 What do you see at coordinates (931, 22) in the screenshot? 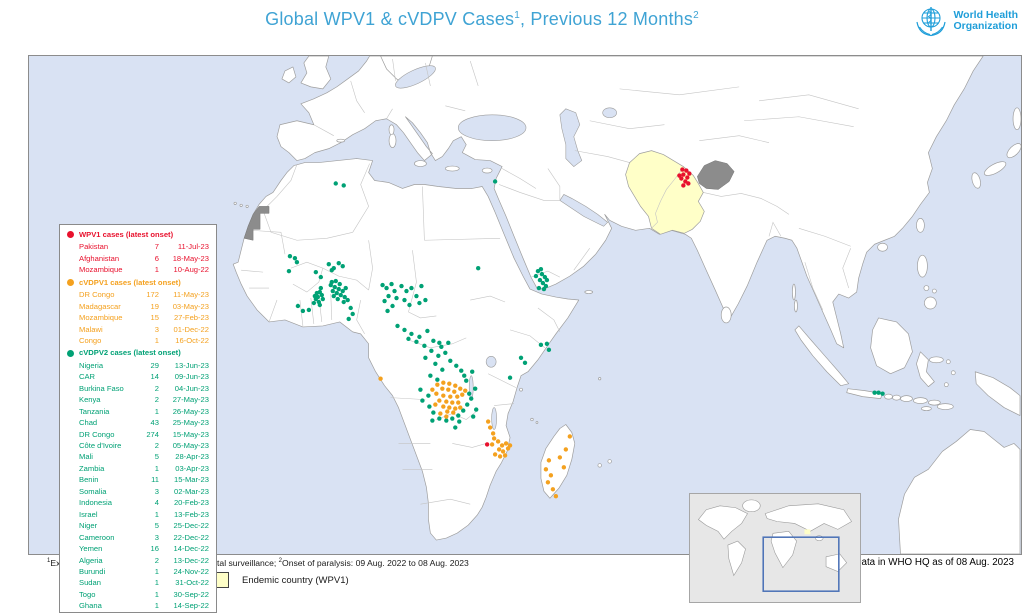
I see `who-emblem-icon` at bounding box center [931, 22].